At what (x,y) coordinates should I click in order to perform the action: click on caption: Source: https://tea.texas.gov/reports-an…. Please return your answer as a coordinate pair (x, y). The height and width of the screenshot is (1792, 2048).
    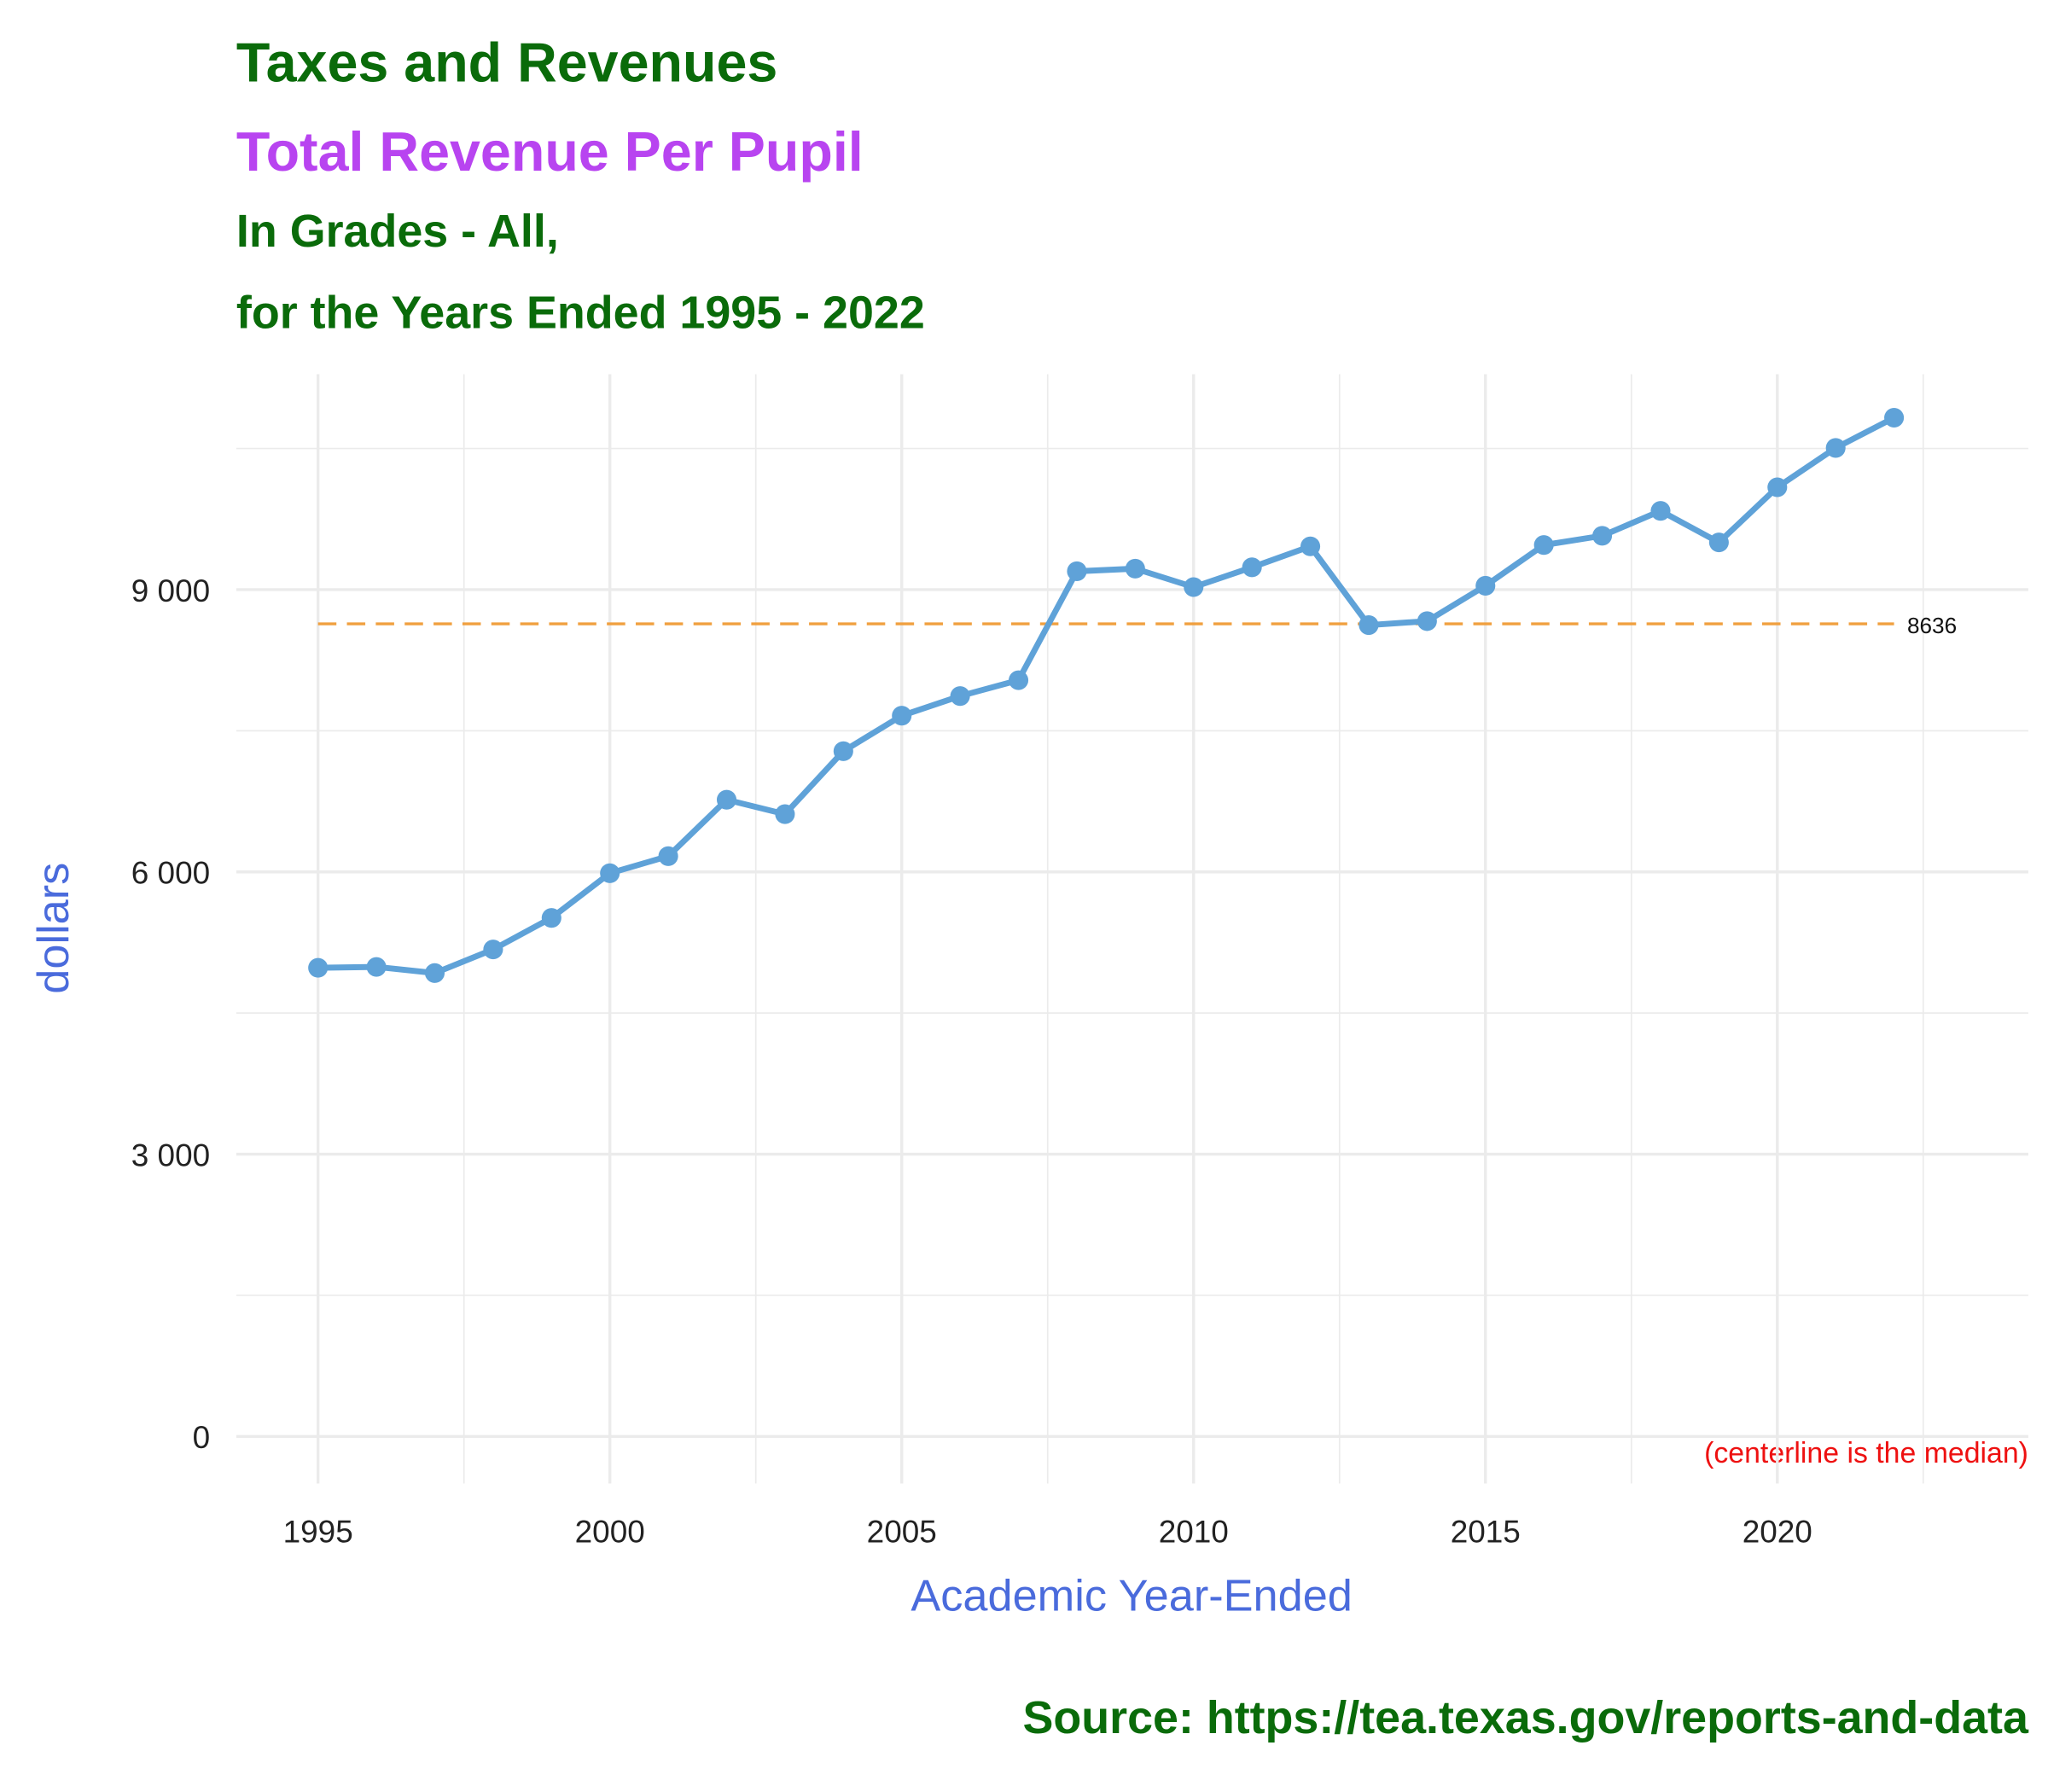
    Looking at the image, I should click on (1525, 1717).